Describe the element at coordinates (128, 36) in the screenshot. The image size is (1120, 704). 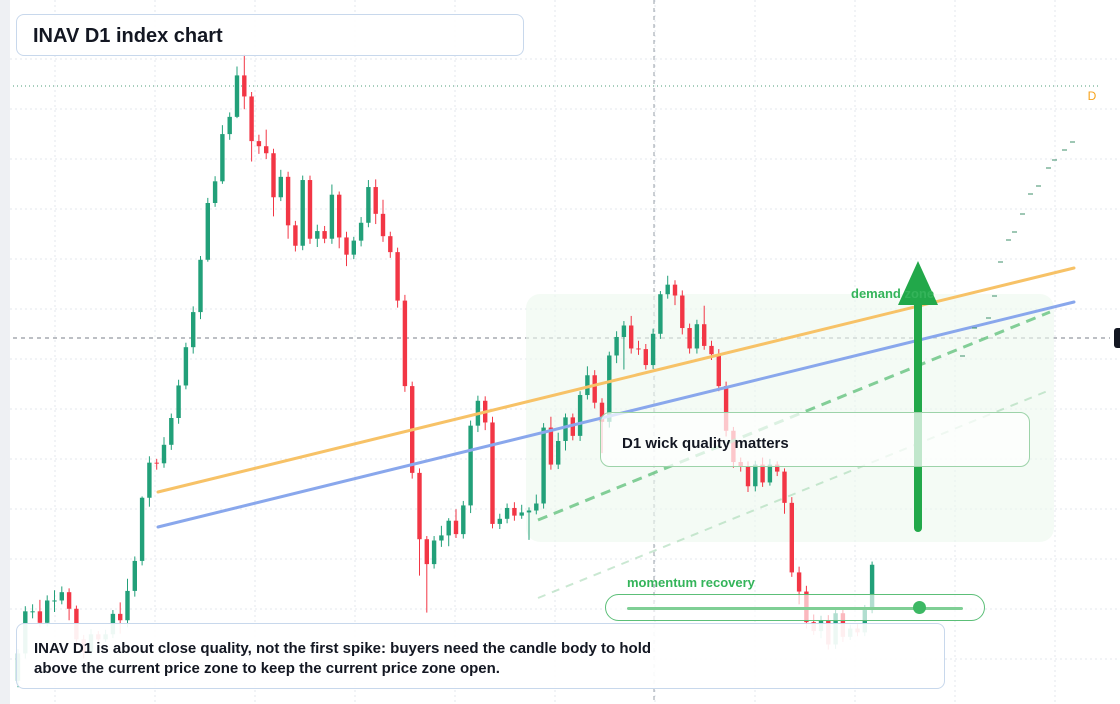
I see `chart-title: INAV D1 index chart` at that location.